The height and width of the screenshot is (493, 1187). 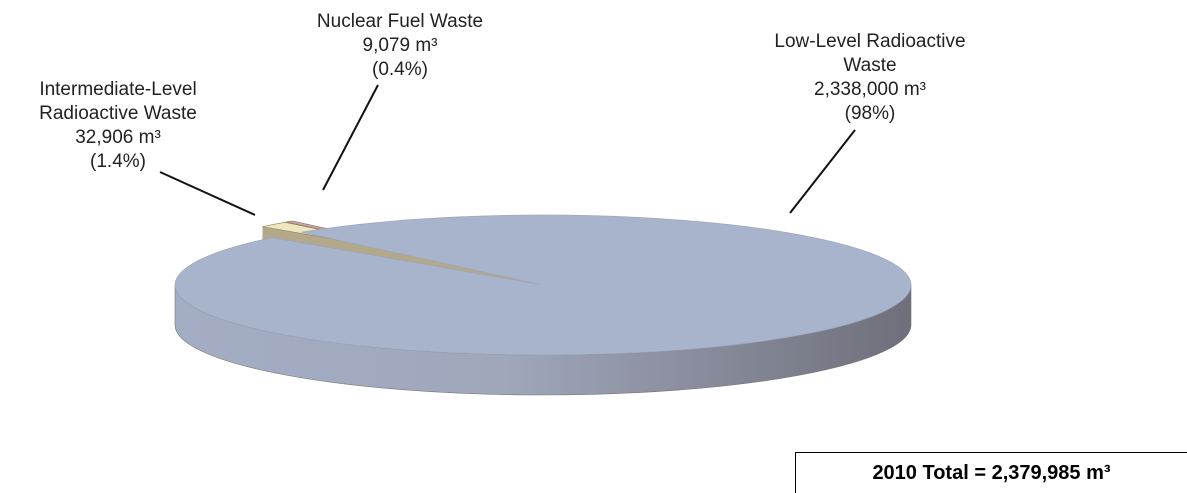 What do you see at coordinates (118, 161) in the screenshot?
I see `percent-label: (1.4%)` at bounding box center [118, 161].